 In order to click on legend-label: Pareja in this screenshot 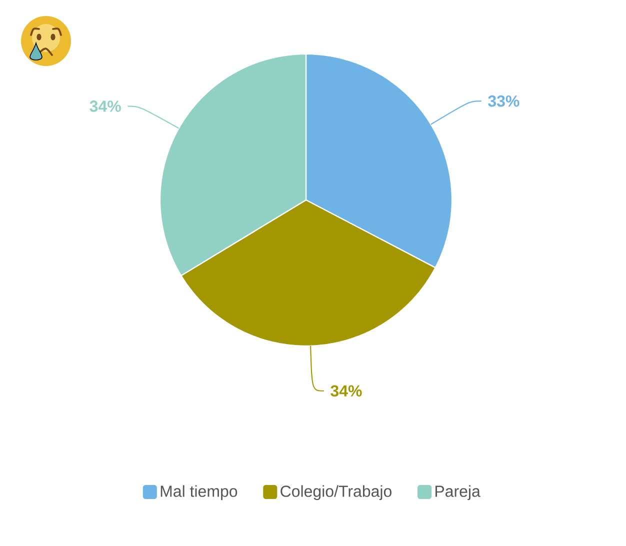, I will do `click(457, 492)`.